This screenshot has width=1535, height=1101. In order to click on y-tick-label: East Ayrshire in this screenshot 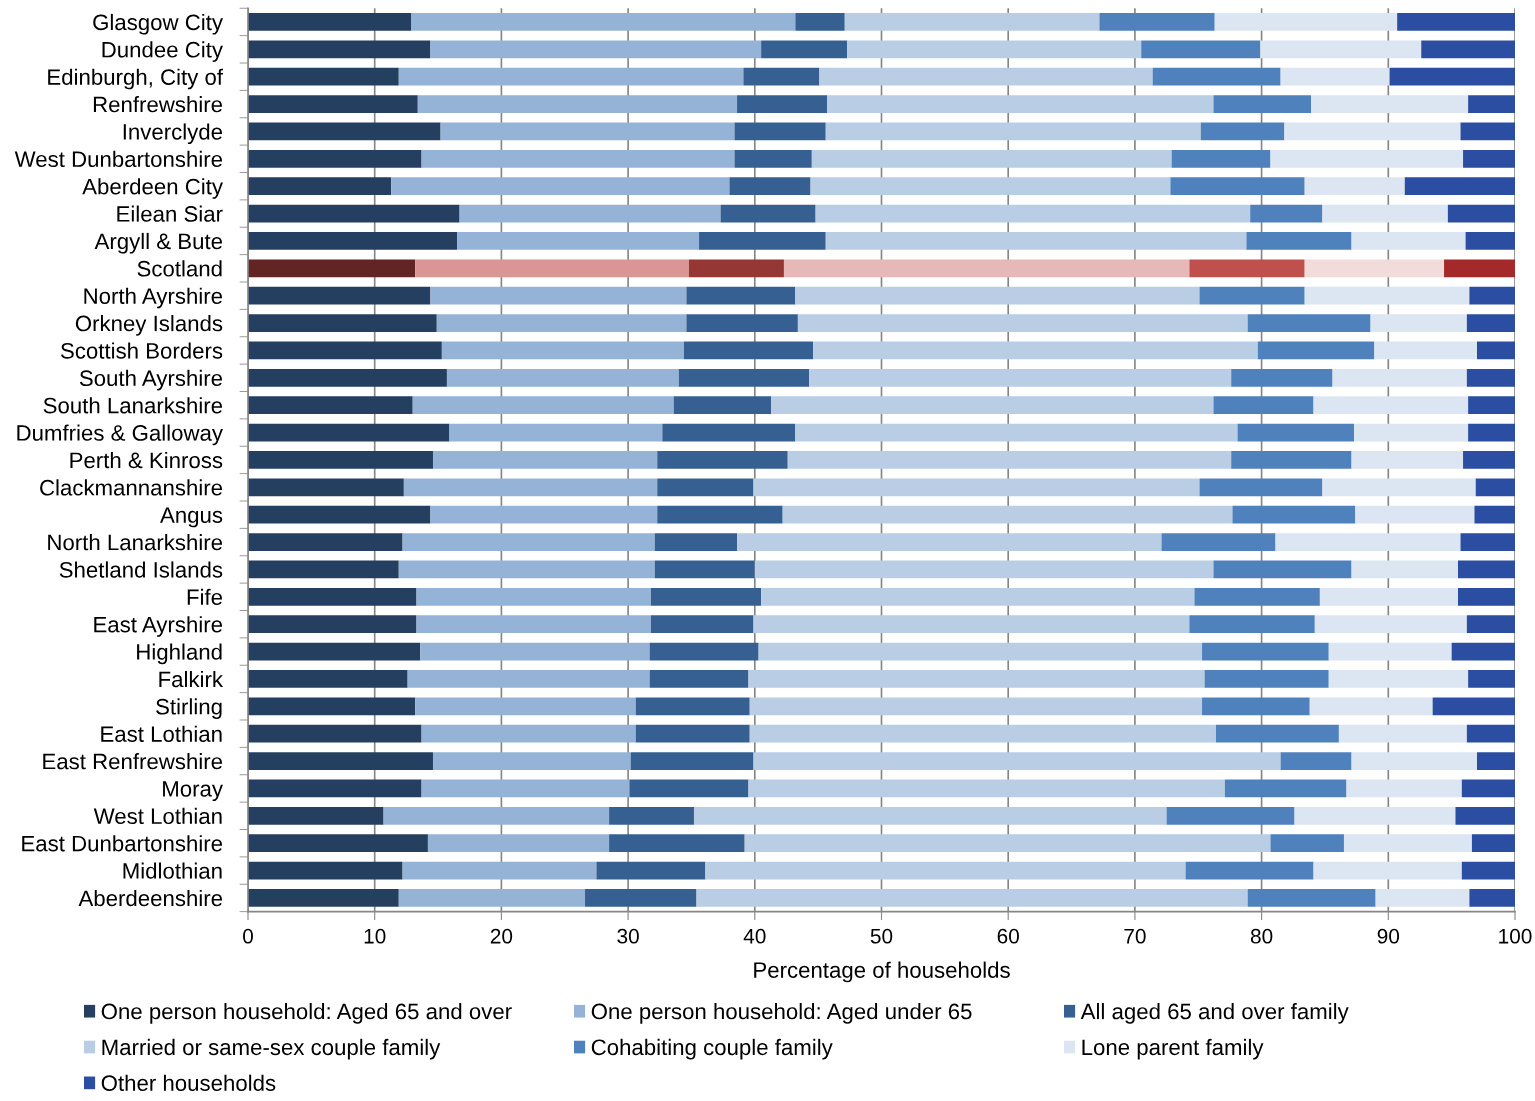, I will do `click(158, 626)`.